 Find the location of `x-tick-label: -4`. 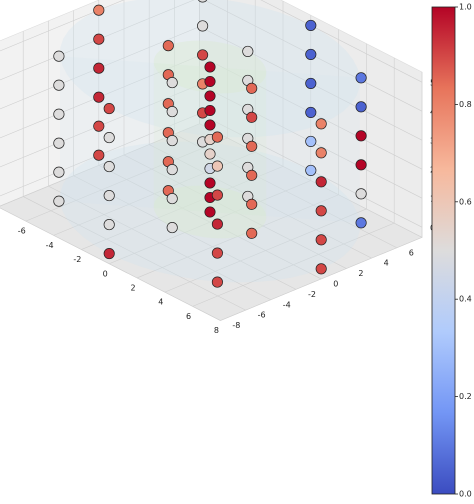

x-tick-label: -4 is located at coordinates (50, 245).